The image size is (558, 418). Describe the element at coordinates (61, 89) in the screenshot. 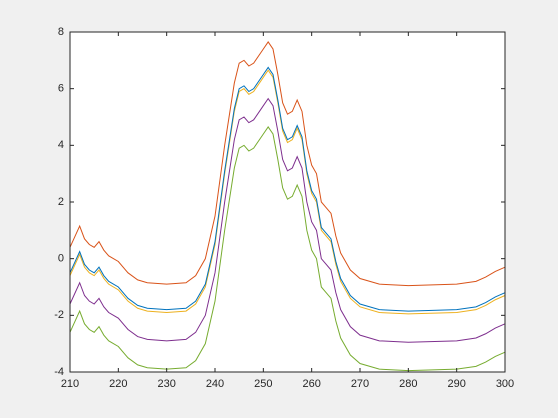

I see `y-tick-label: 6` at that location.